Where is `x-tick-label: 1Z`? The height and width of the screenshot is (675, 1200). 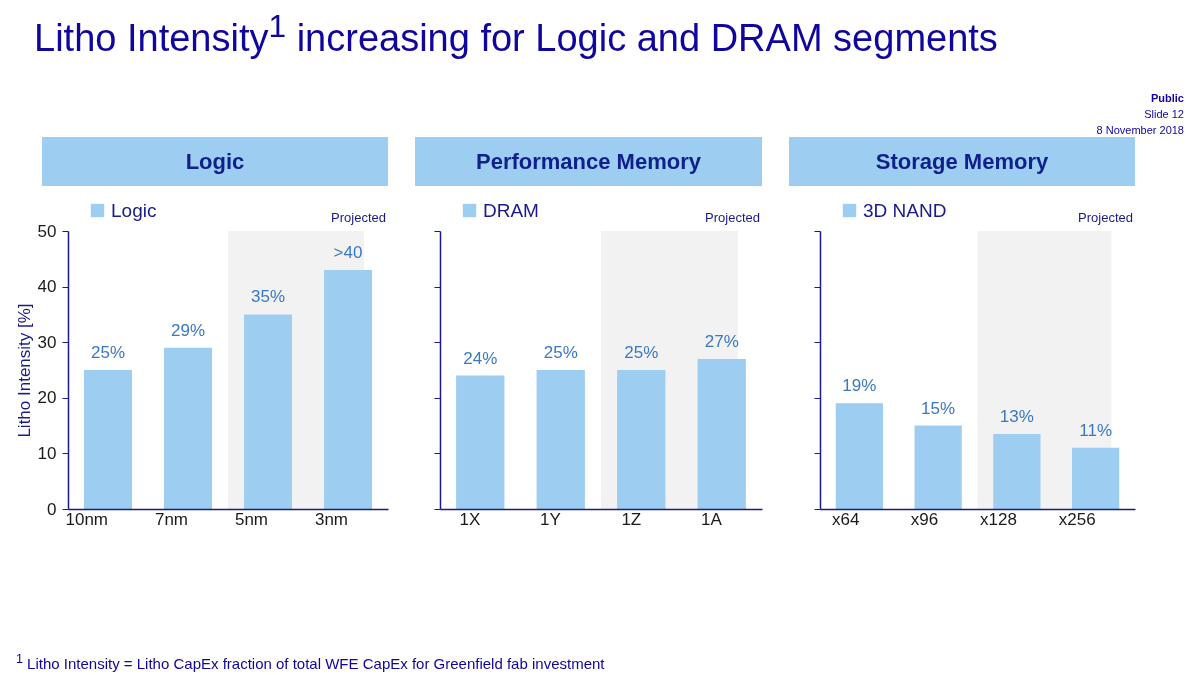 x-tick-label: 1Z is located at coordinates (631, 519).